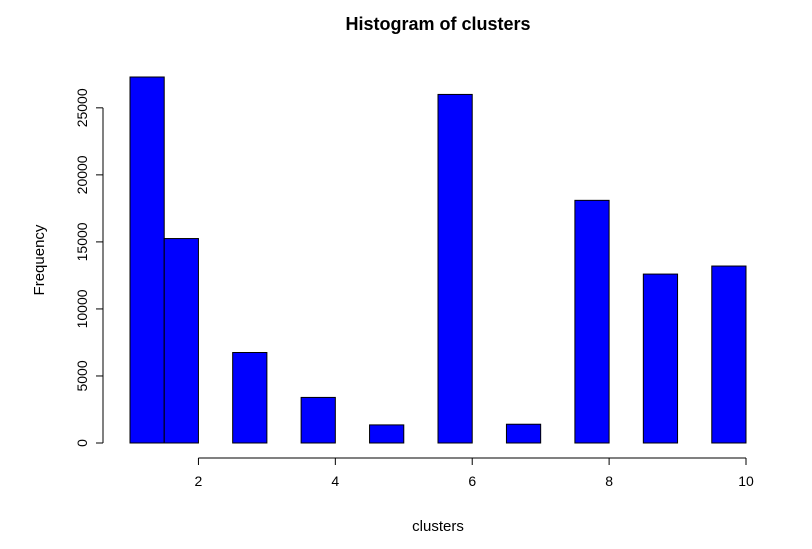  Describe the element at coordinates (746, 481) in the screenshot. I see `x-tick-label: 10` at that location.